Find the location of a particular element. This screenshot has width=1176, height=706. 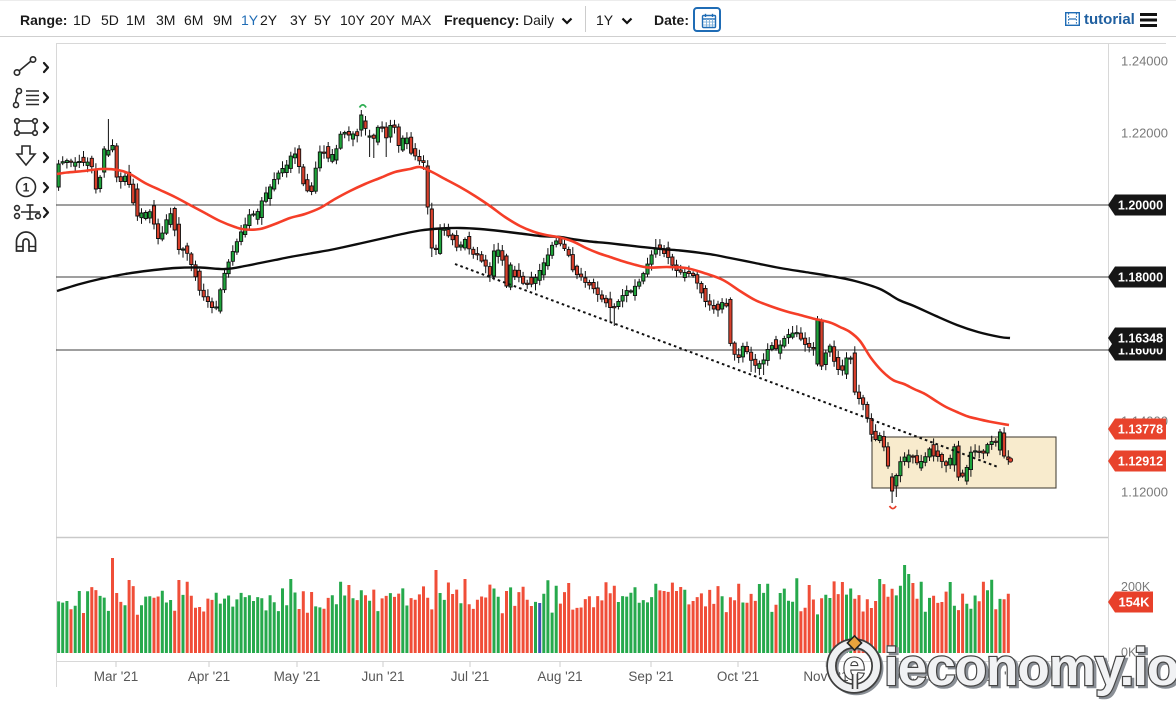

svg-text: Jan '22 is located at coordinates (999, 676).